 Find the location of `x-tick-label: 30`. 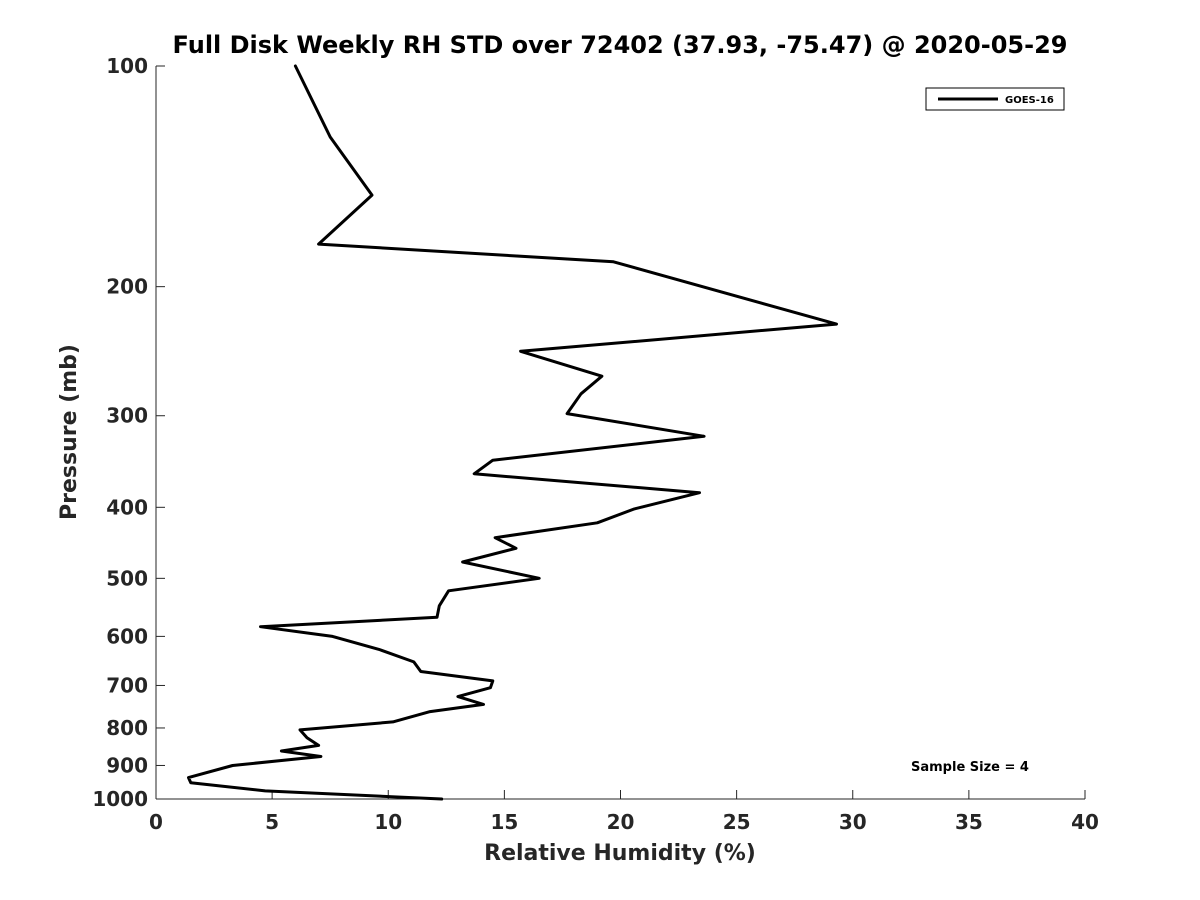

x-tick-label: 30 is located at coordinates (853, 822).